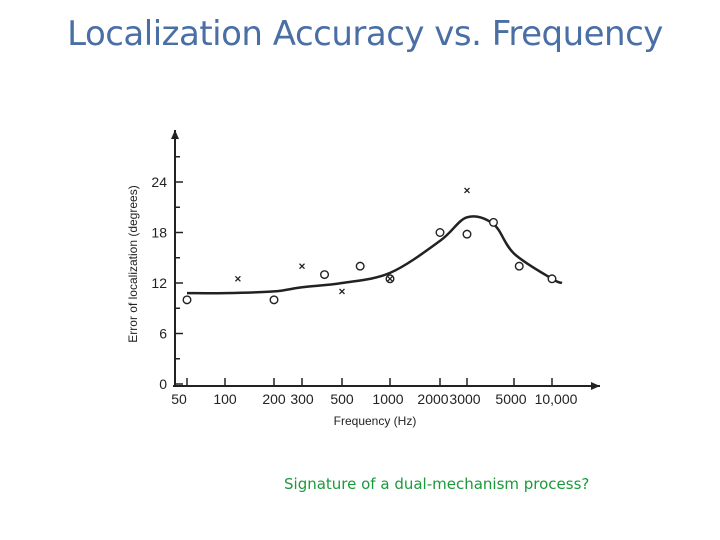 The height and width of the screenshot is (540, 720). Describe the element at coordinates (387, 399) in the screenshot. I see `x-tick-label: 1000` at that location.